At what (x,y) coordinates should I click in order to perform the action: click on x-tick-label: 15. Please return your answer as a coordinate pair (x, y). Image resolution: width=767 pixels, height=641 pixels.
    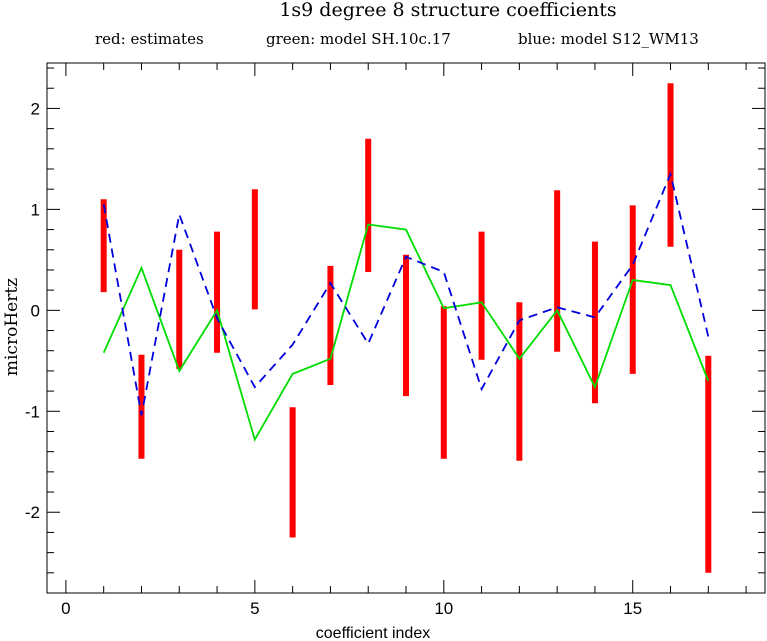
    Looking at the image, I should click on (632, 608).